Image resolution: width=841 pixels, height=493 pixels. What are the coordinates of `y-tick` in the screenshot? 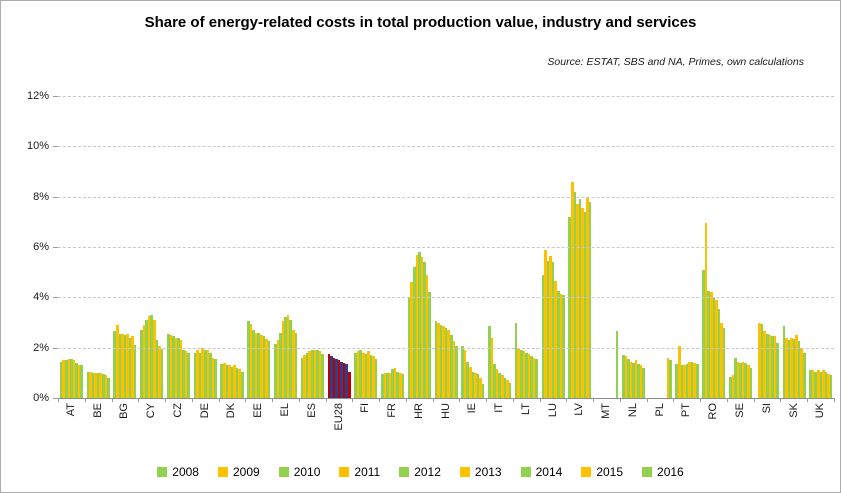 It's located at (55, 398).